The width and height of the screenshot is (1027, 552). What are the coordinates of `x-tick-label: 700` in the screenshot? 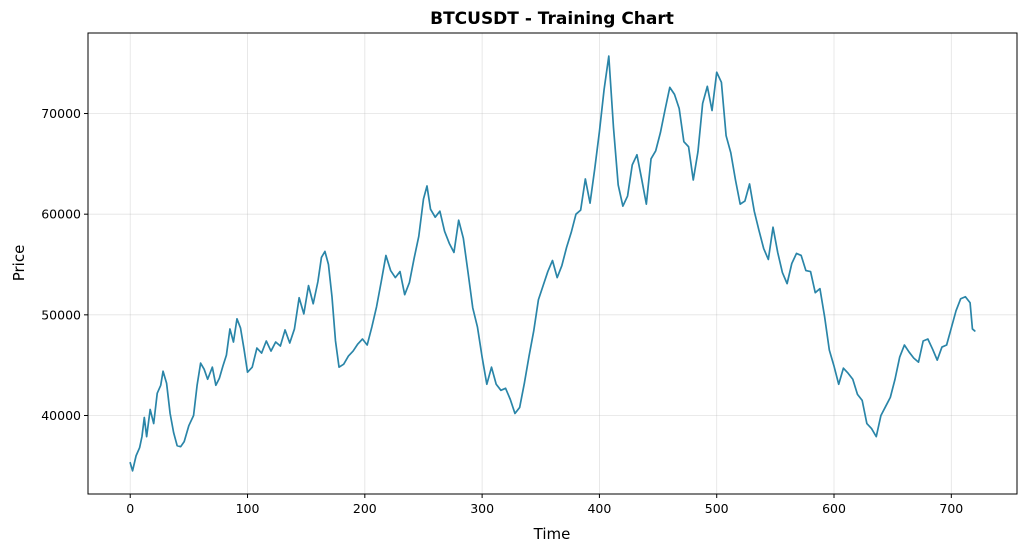 It's located at (951, 508).